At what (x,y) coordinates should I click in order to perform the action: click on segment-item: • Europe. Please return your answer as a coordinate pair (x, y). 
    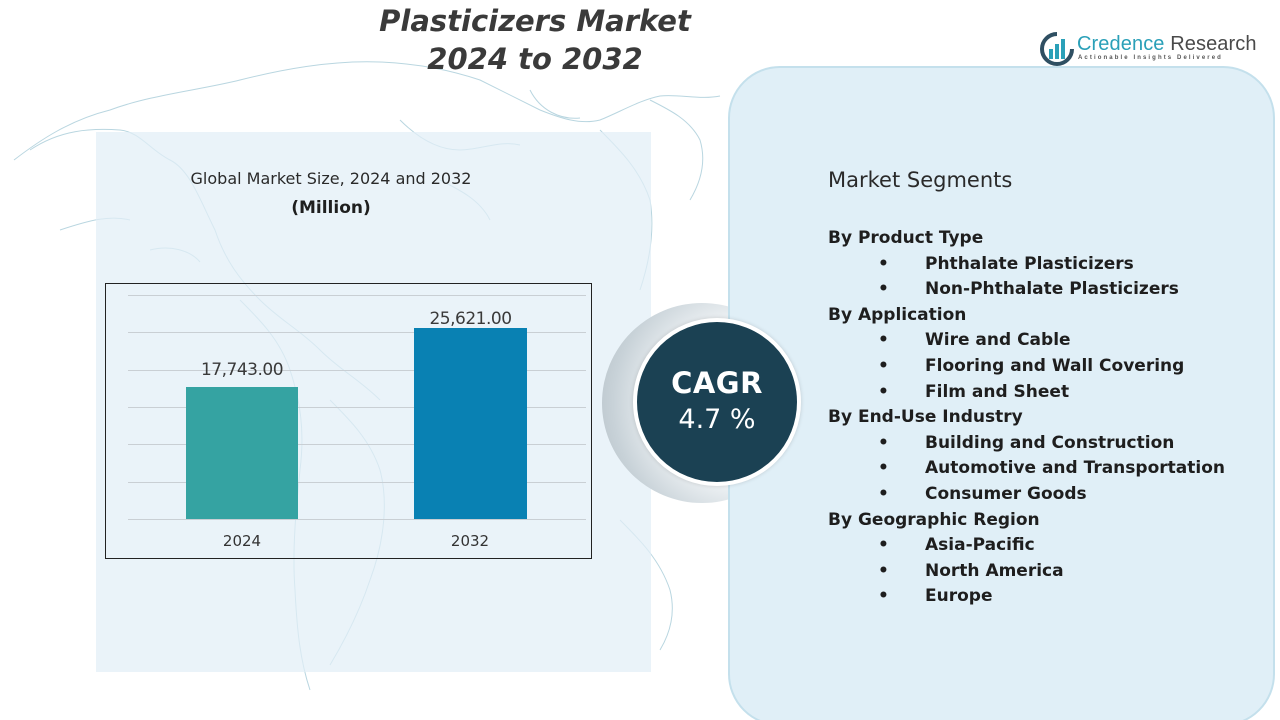
    Looking at the image, I should click on (1026, 597).